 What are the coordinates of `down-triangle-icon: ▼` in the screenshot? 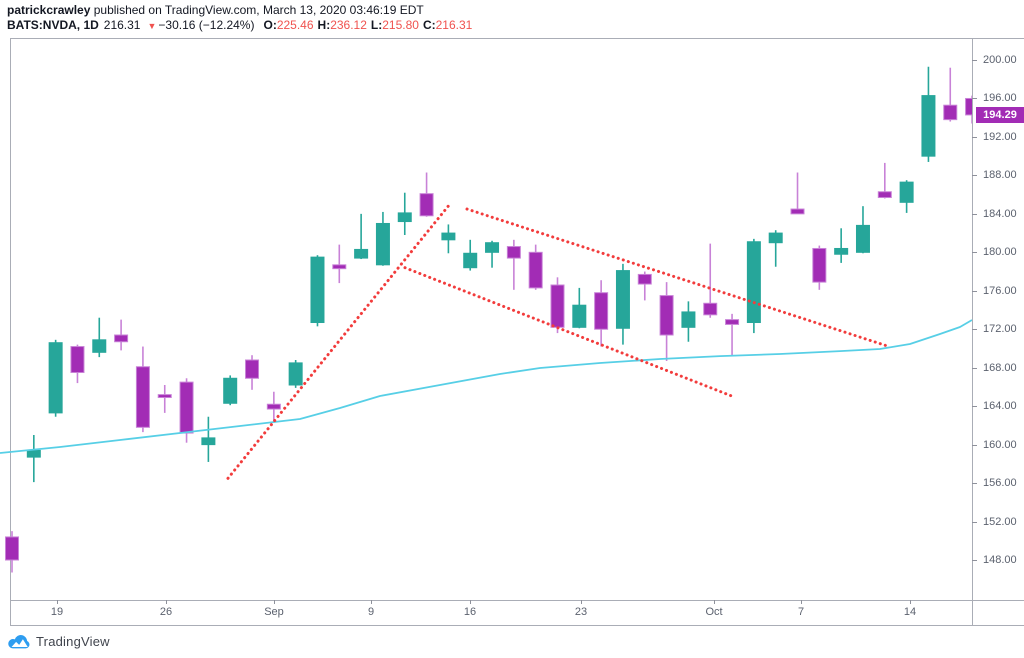 It's located at (152, 26).